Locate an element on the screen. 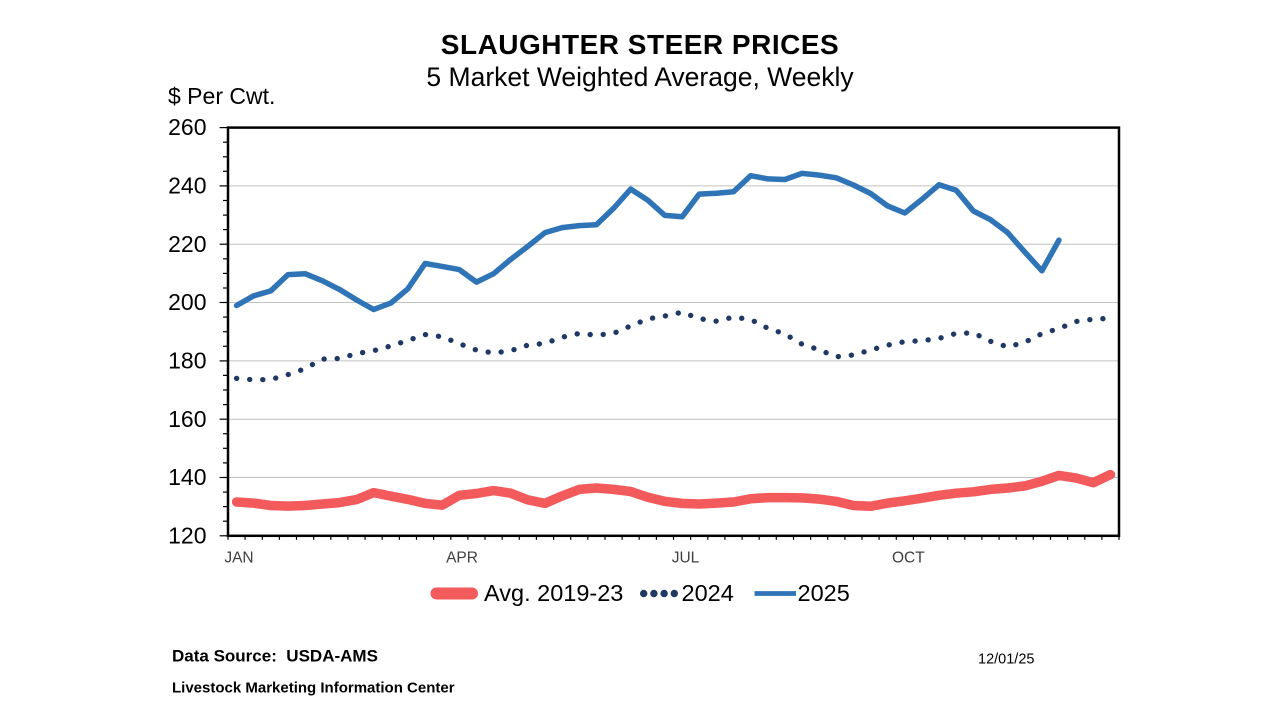 The width and height of the screenshot is (1280, 720). svg-text: 240 is located at coordinates (187, 186).